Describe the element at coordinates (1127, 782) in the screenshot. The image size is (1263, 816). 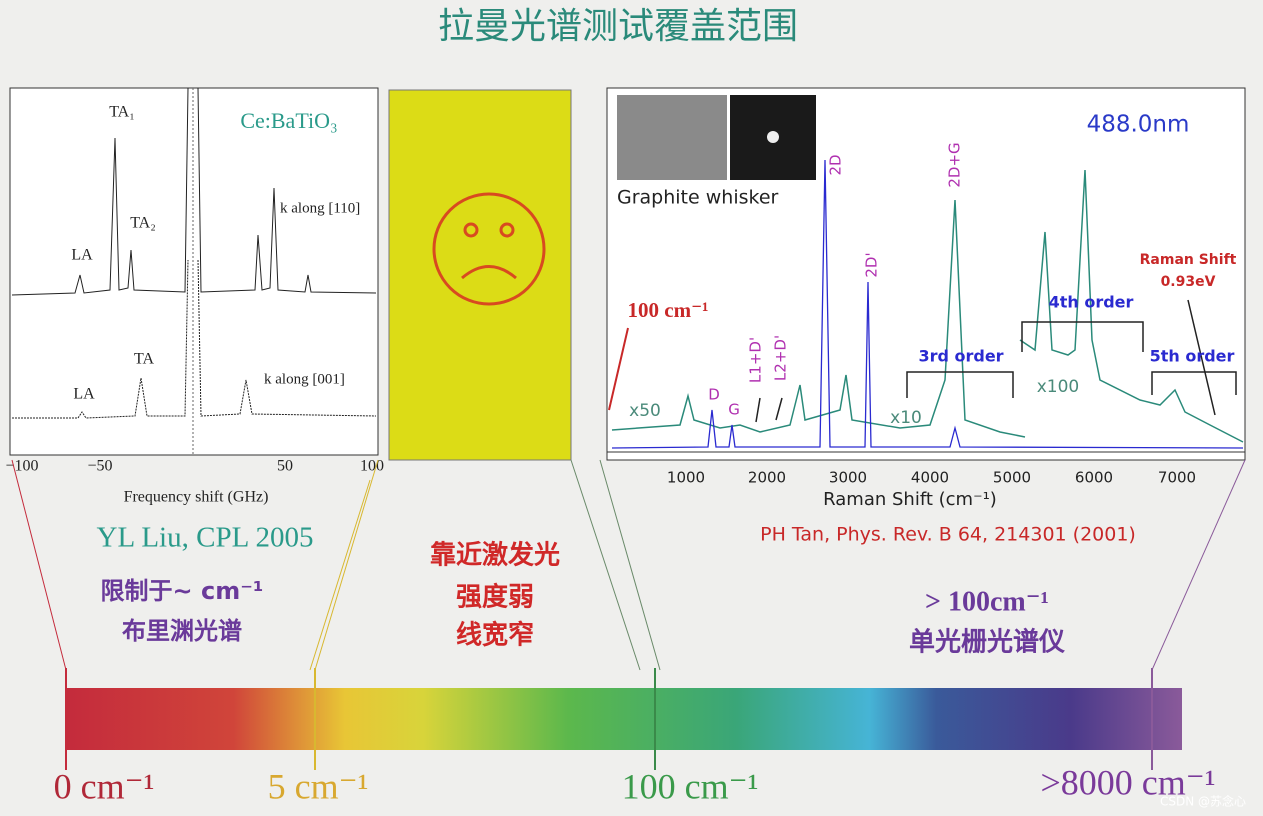
I see `scale-label: >8000 cm⁻¹` at that location.